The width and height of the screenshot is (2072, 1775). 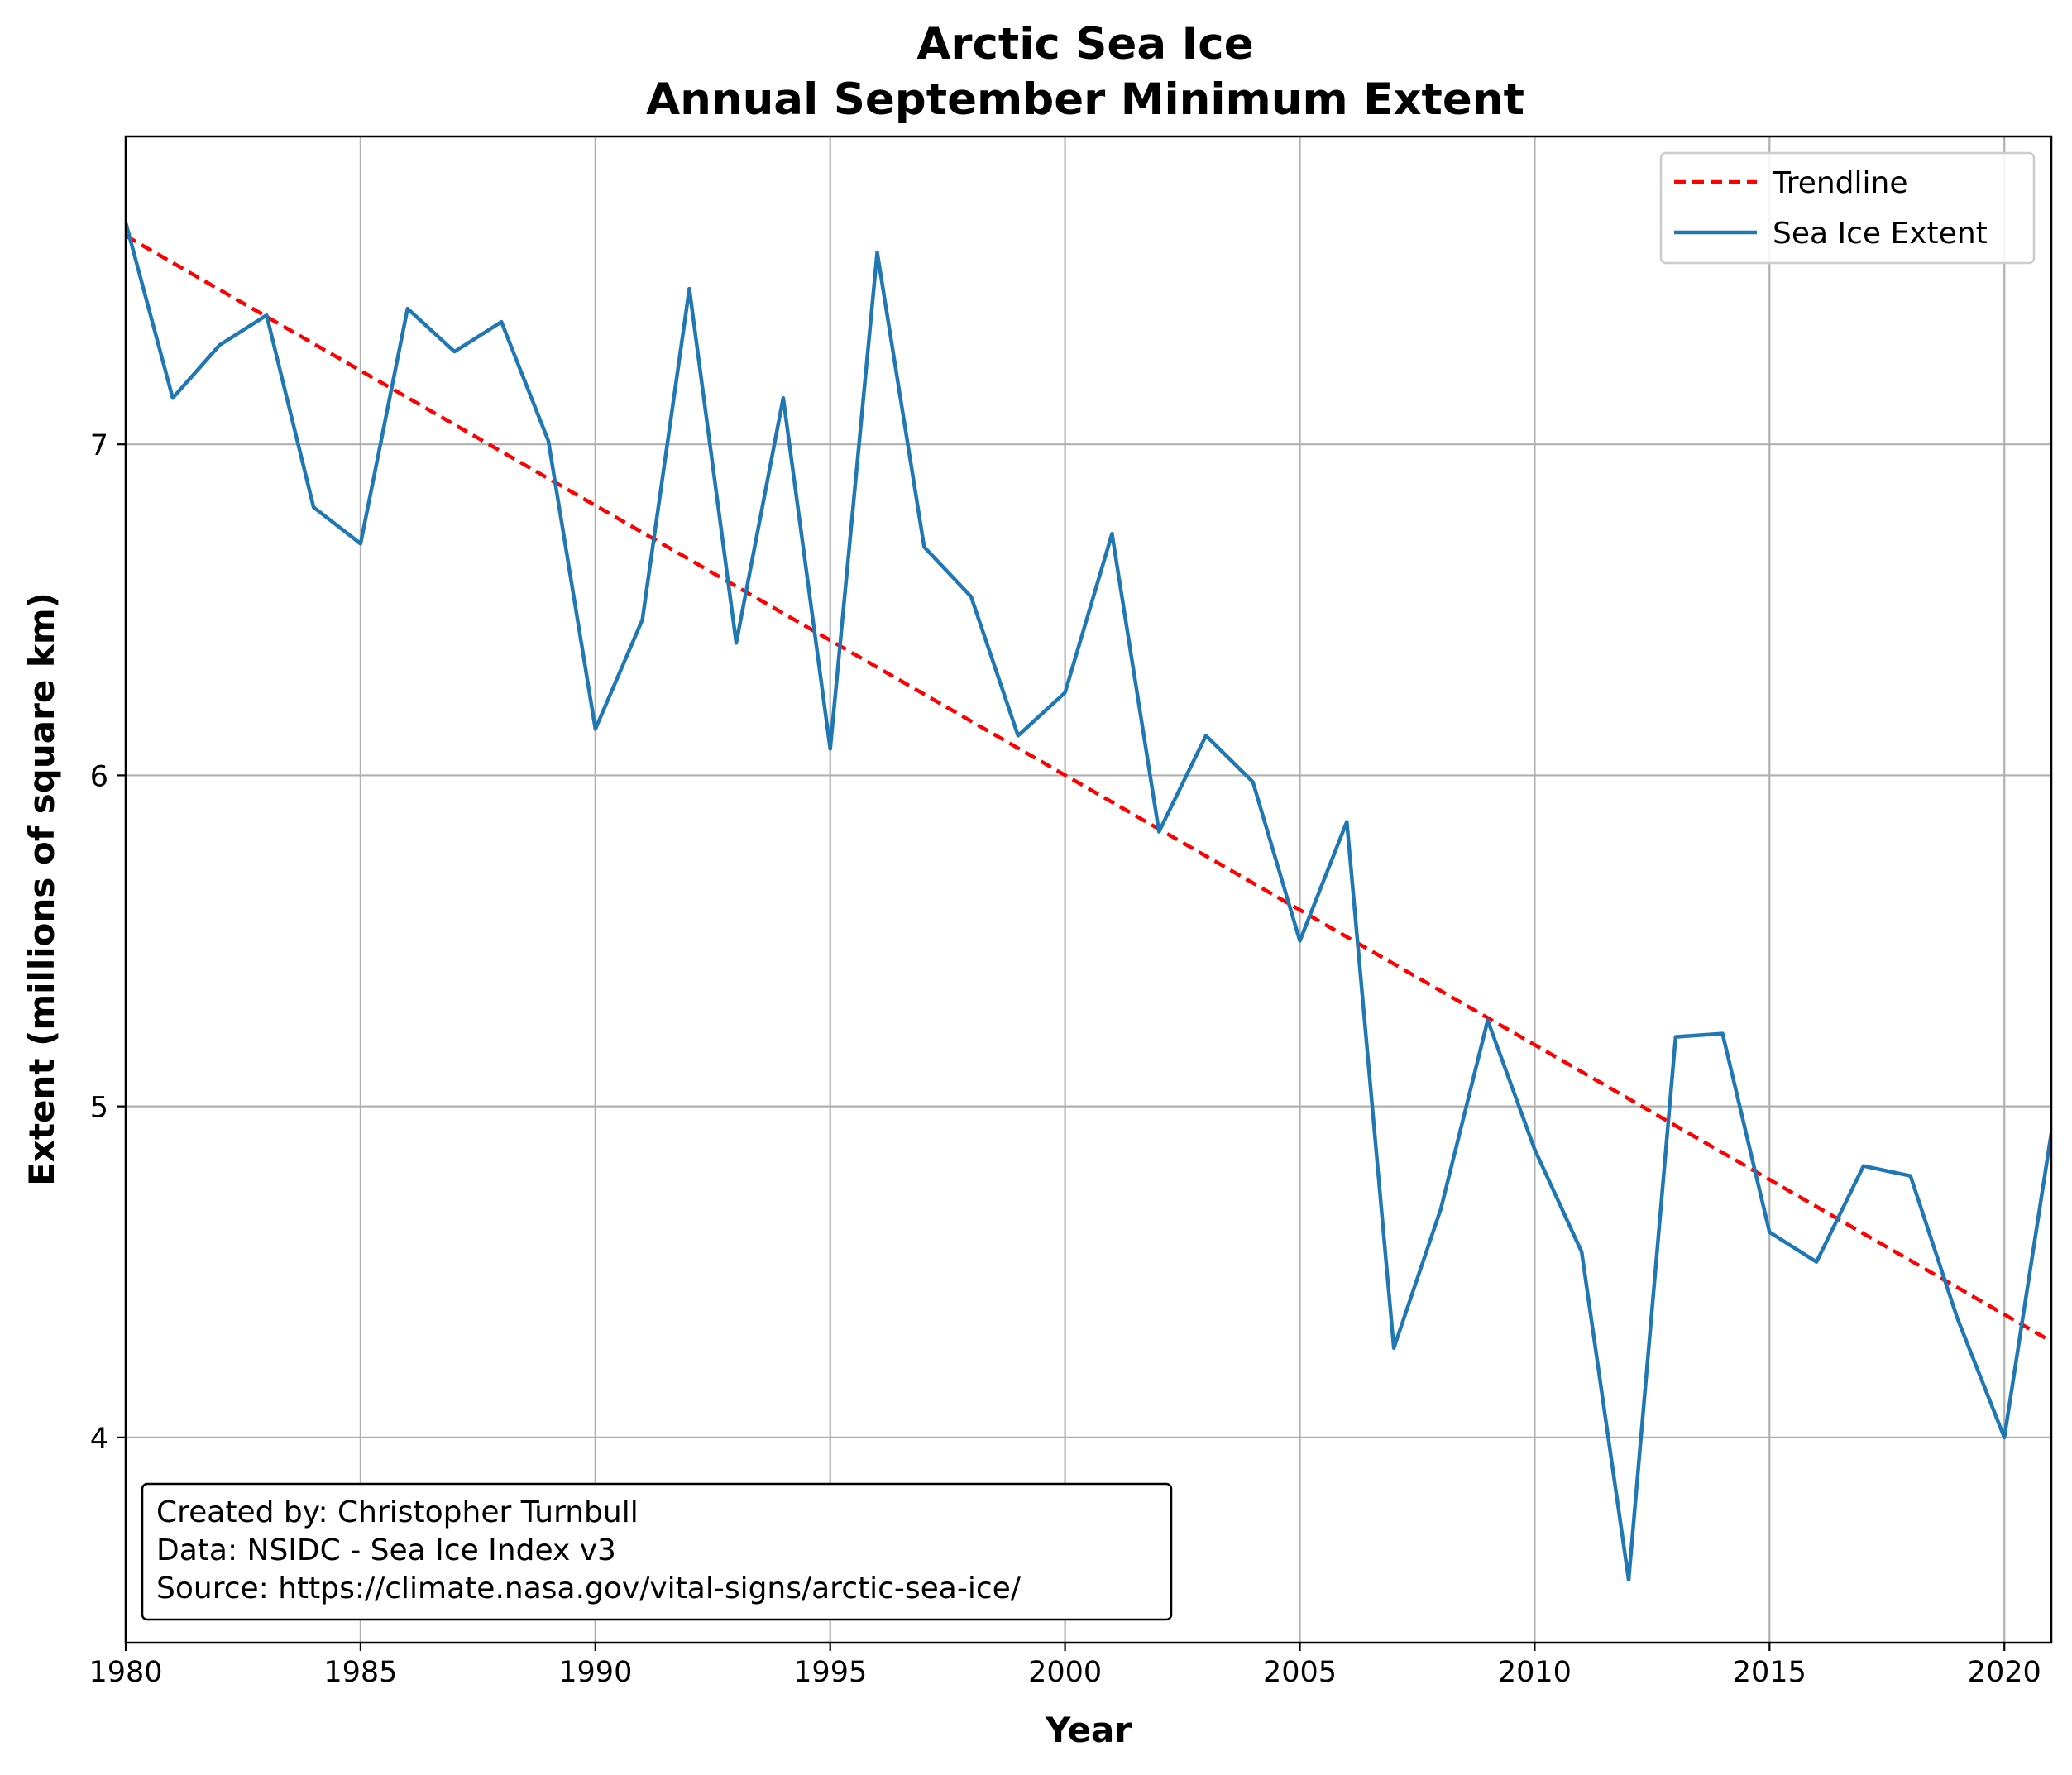 What do you see at coordinates (99, 1439) in the screenshot?
I see `y-tick-label: 4` at bounding box center [99, 1439].